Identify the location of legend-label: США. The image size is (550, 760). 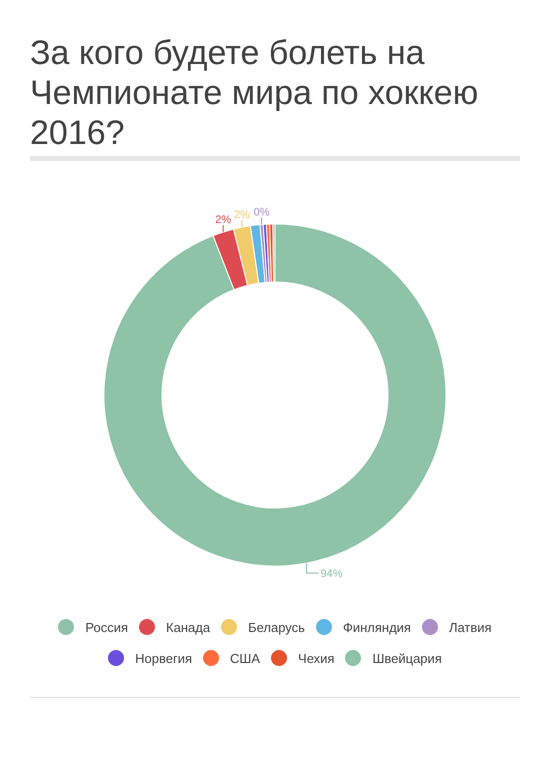
(245, 658).